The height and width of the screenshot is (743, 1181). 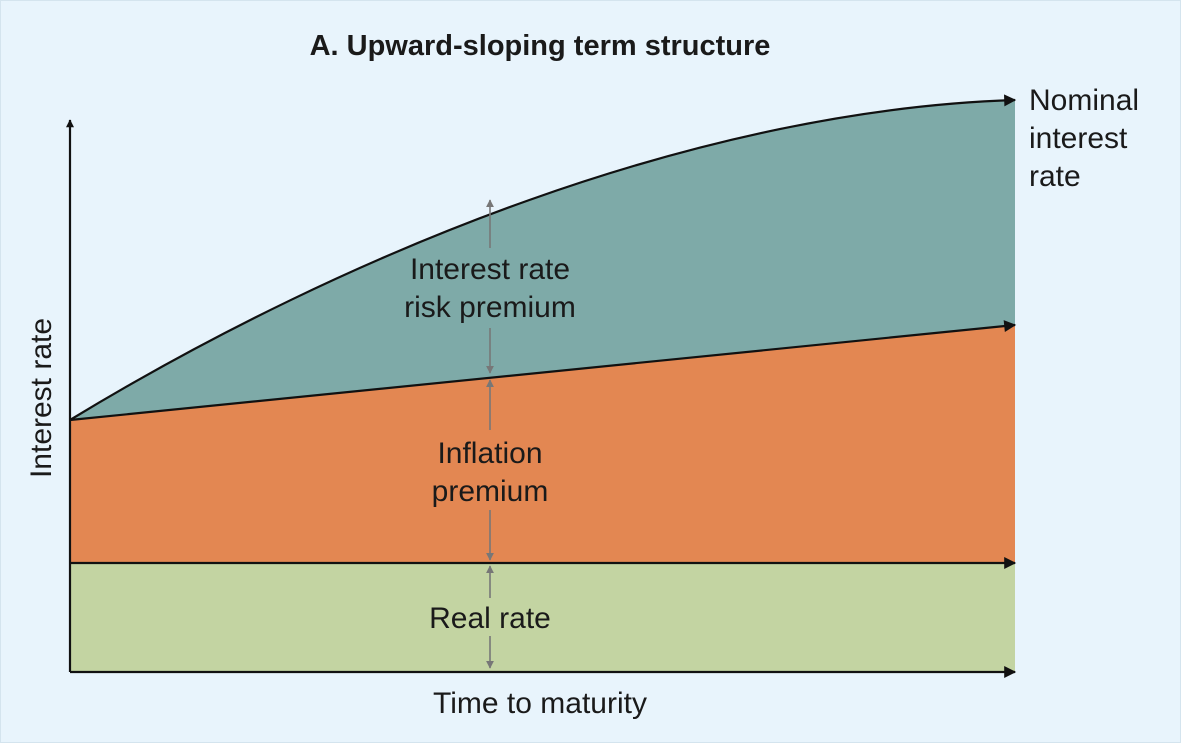 I want to click on x-axis-label: Time to maturity, so click(x=540, y=703).